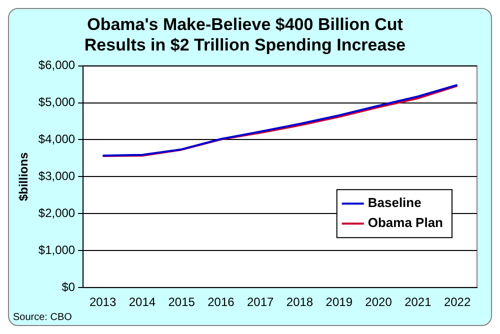 The width and height of the screenshot is (500, 334). What do you see at coordinates (300, 302) in the screenshot?
I see `x-tick-label: 2018` at bounding box center [300, 302].